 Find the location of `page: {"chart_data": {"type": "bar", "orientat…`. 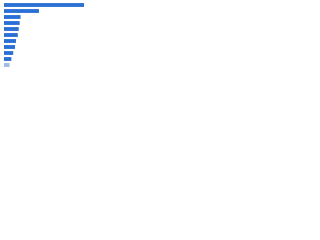

page: {"chart_data": {"type": "bar", "orientat… is located at coordinates (50, 35).